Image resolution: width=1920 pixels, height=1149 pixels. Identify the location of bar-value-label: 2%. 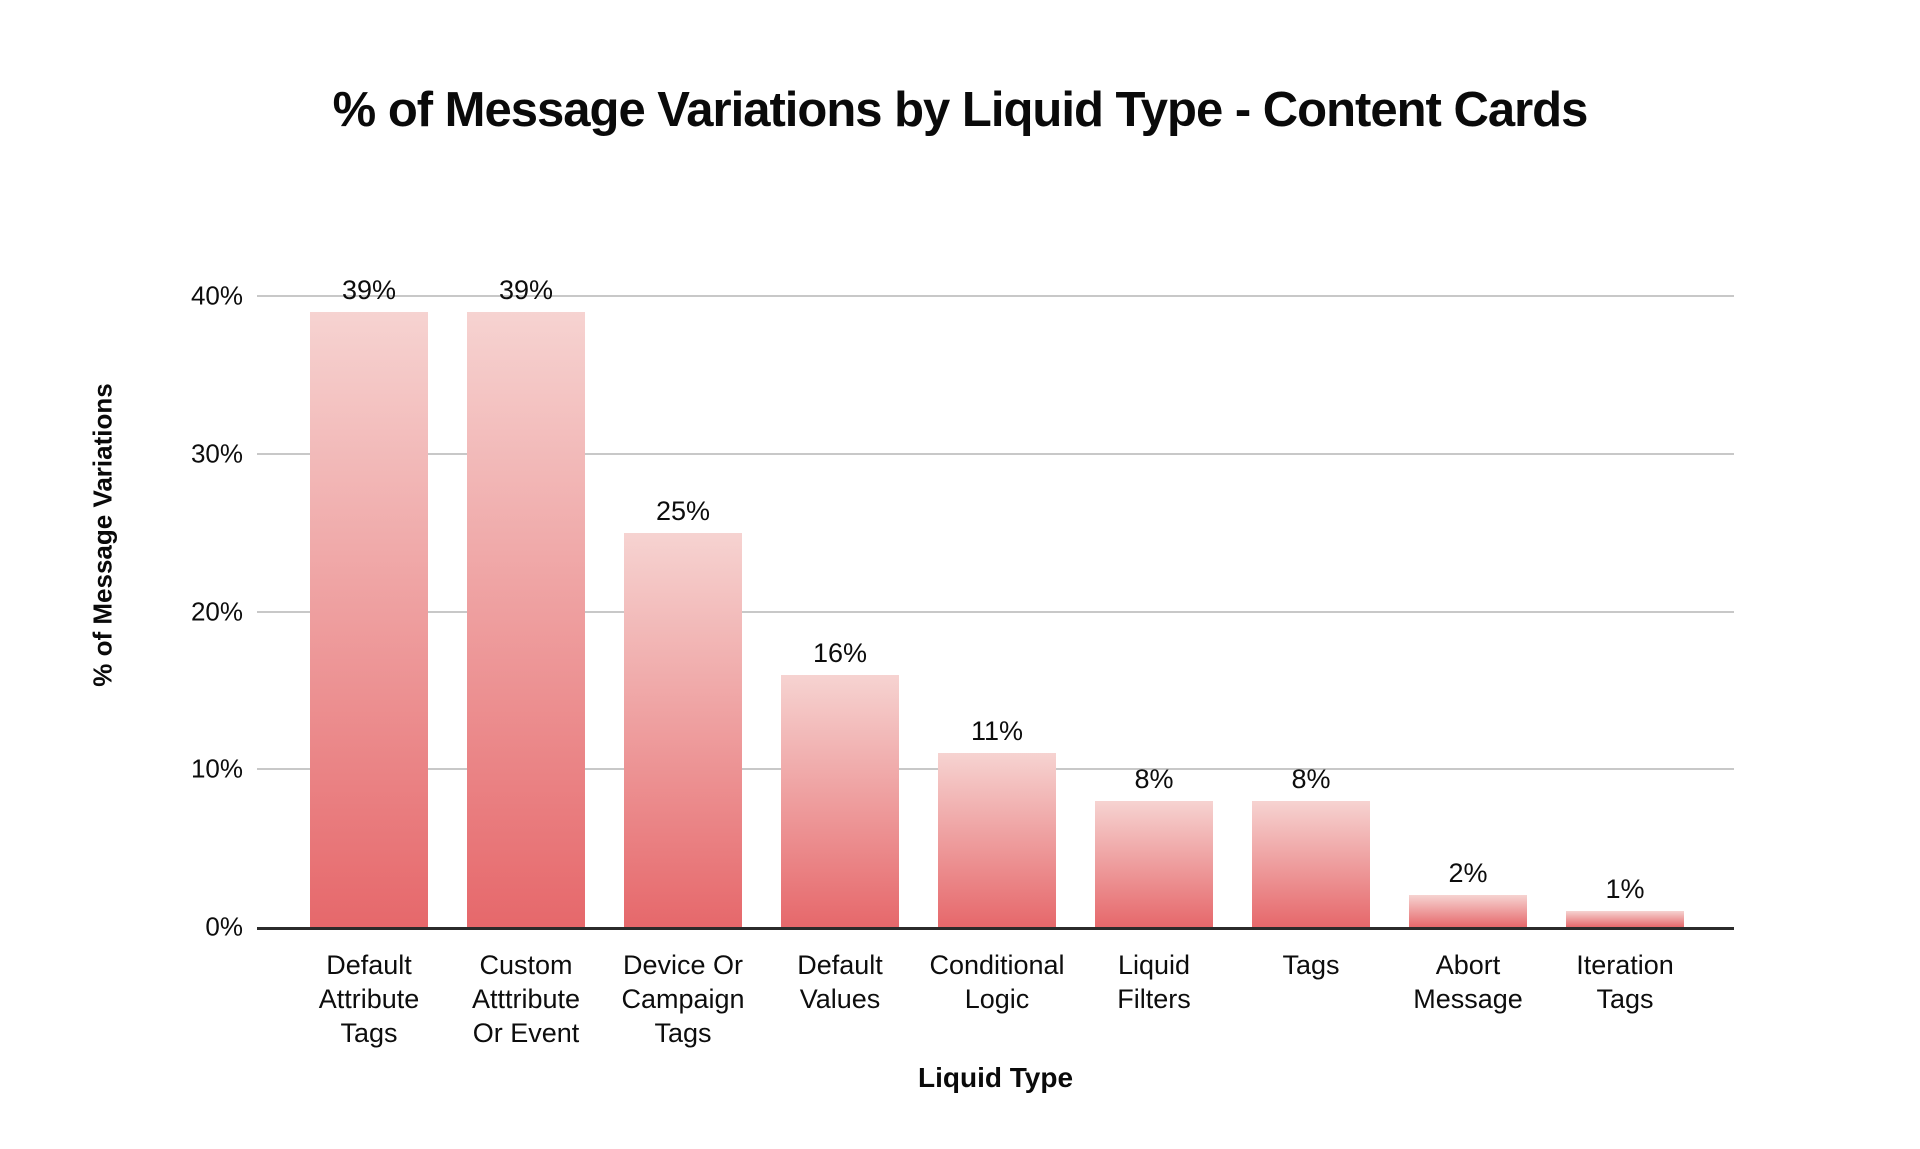
(1468, 873).